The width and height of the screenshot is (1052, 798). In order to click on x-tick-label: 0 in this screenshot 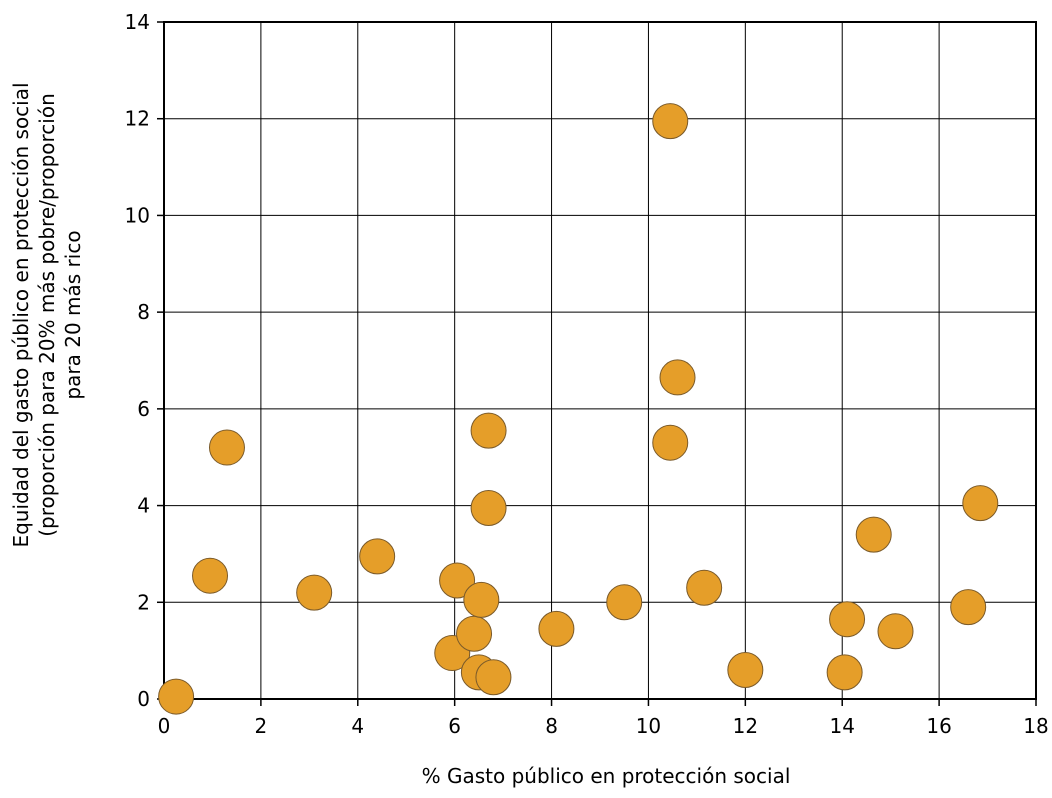, I will do `click(164, 726)`.